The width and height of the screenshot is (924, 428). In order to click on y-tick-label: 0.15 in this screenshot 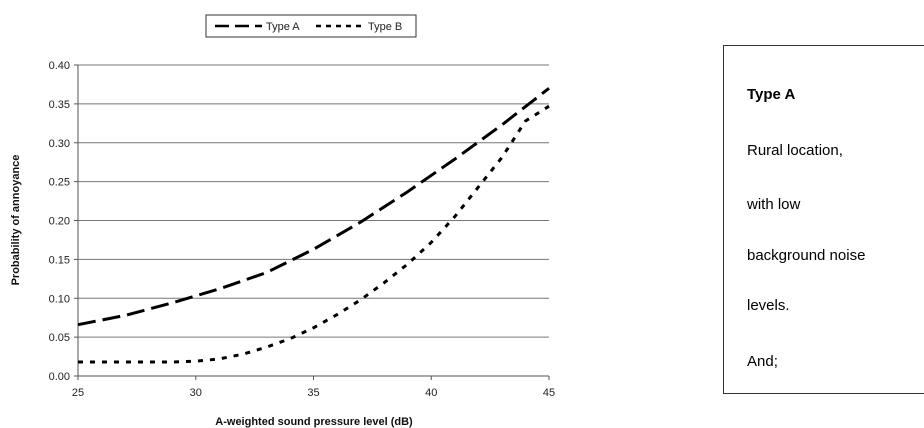, I will do `click(59, 260)`.